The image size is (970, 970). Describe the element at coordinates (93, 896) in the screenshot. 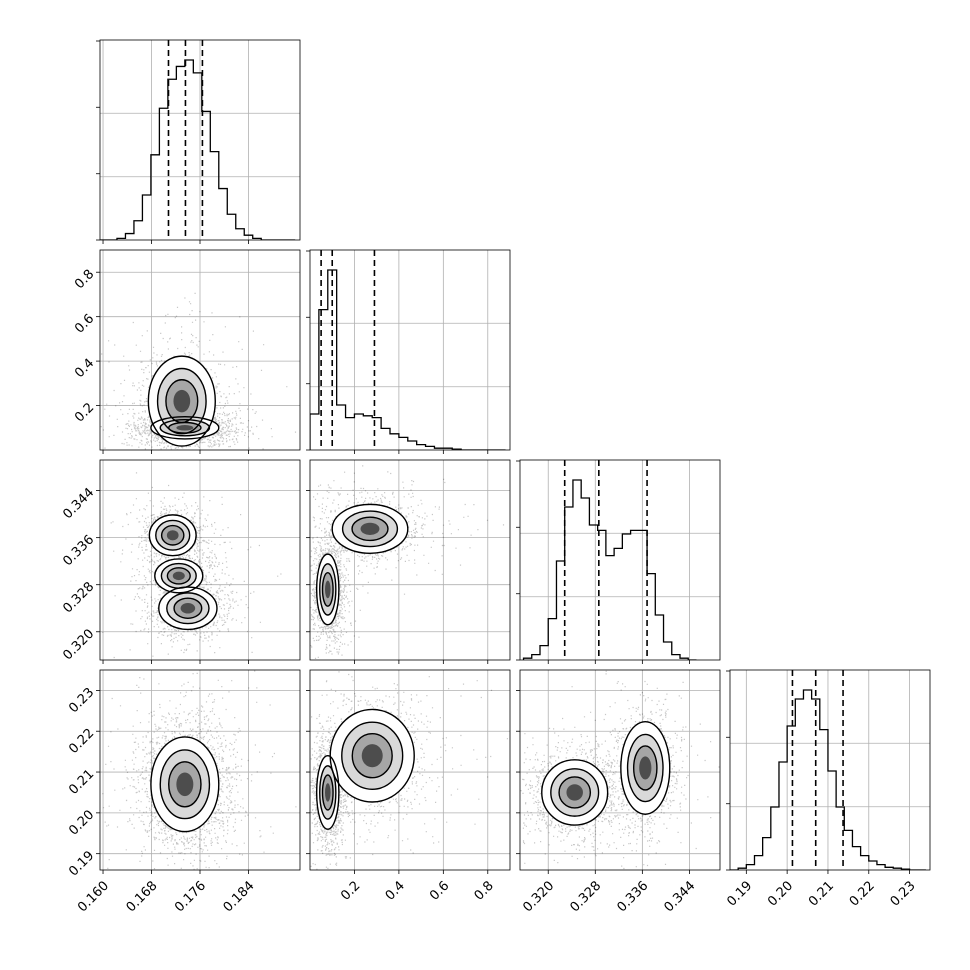

I see `x-tick-label: 0.160` at that location.